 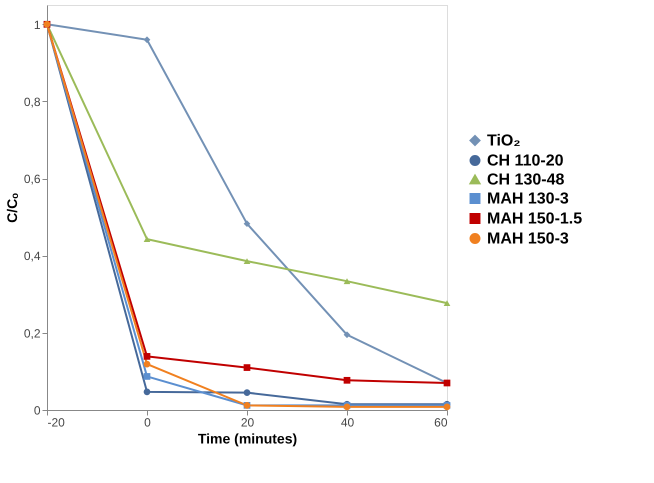 What do you see at coordinates (528, 199) in the screenshot?
I see `legend-label: MAH 130-3` at bounding box center [528, 199].